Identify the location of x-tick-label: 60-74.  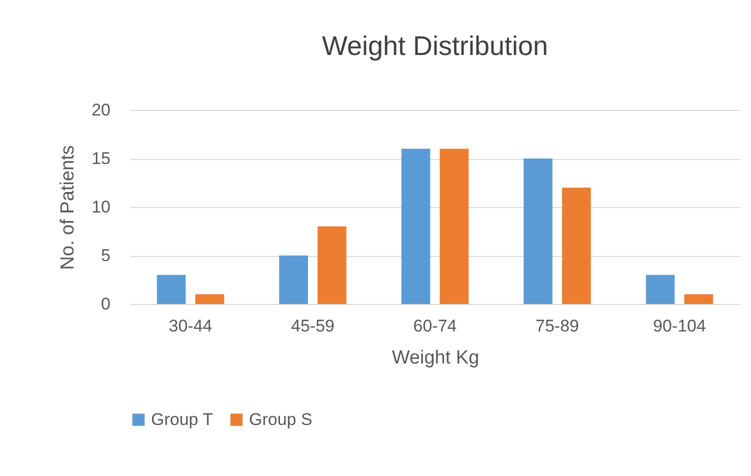
(435, 326).